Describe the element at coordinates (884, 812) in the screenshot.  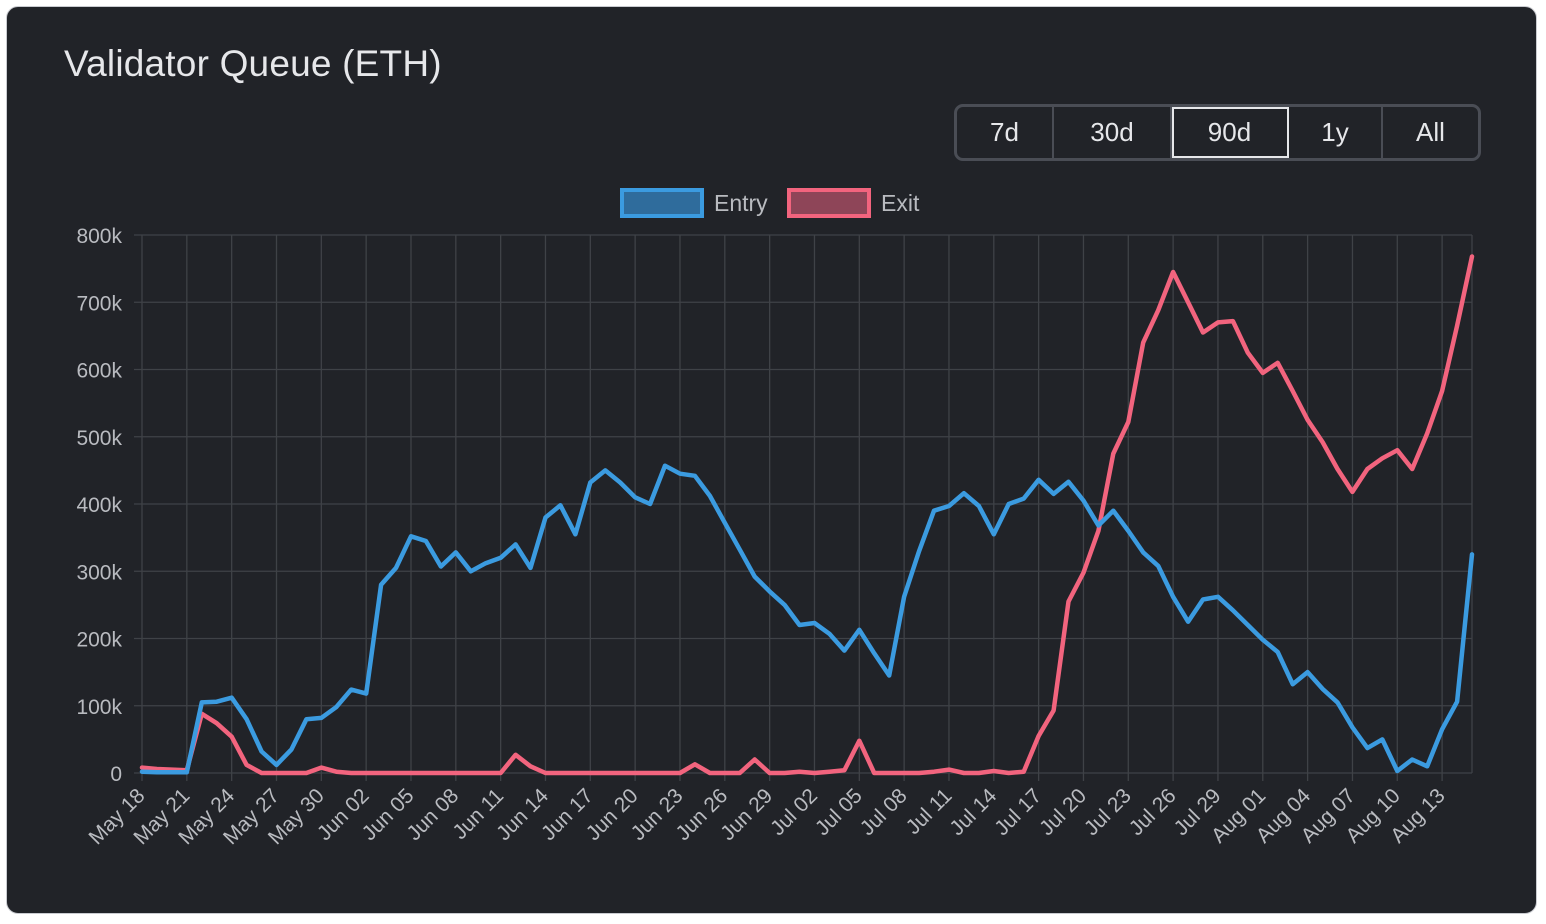
I see `x-tick-label: Jul 08` at that location.